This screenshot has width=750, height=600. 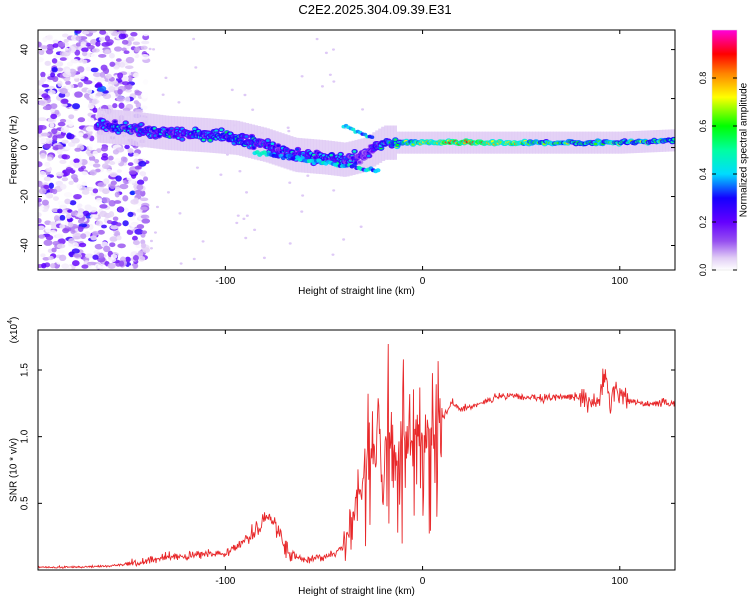 What do you see at coordinates (14, 150) in the screenshot?
I see `y-axis-label: Frequency (Hz)` at bounding box center [14, 150].